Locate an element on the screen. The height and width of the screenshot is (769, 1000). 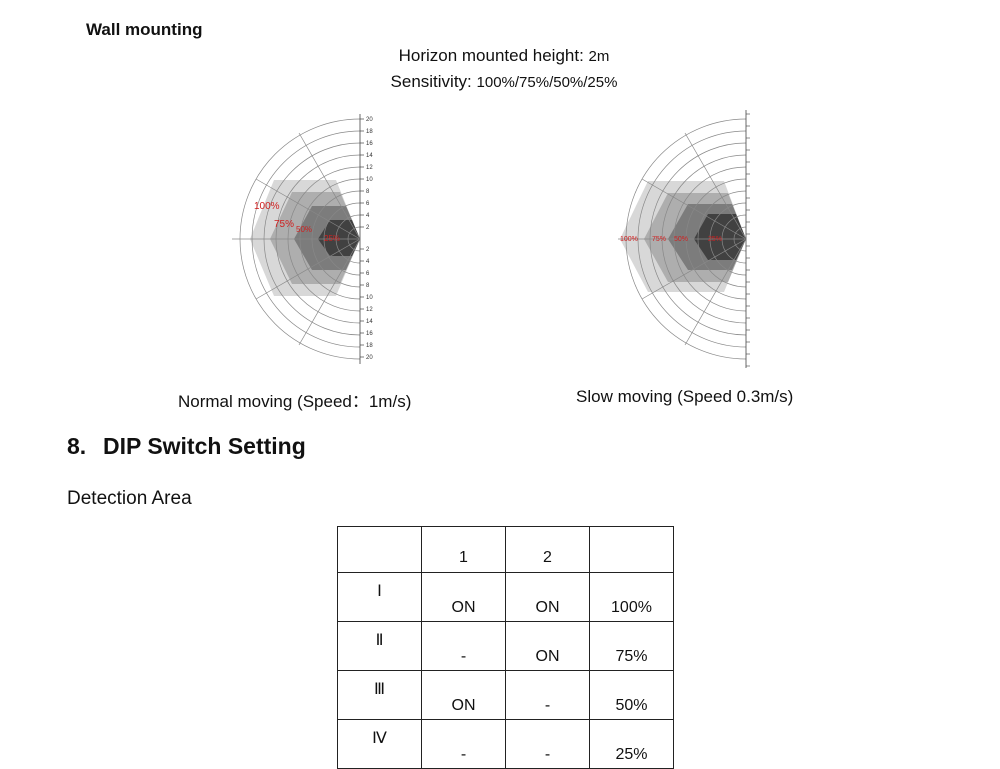
table-cell: Ⅱ is located at coordinates (379, 646).